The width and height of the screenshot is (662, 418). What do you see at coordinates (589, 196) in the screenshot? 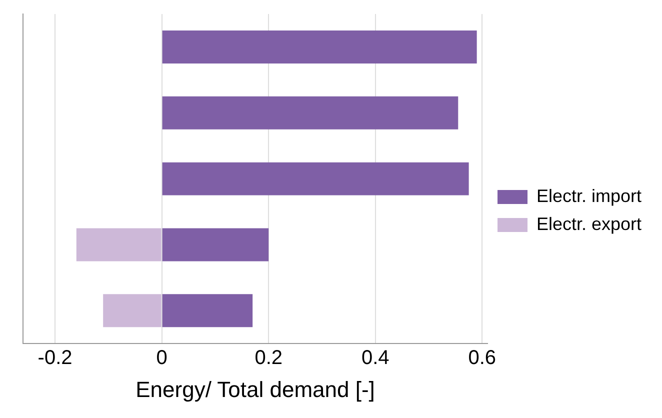
I see `legend-label: Electr. import` at bounding box center [589, 196].